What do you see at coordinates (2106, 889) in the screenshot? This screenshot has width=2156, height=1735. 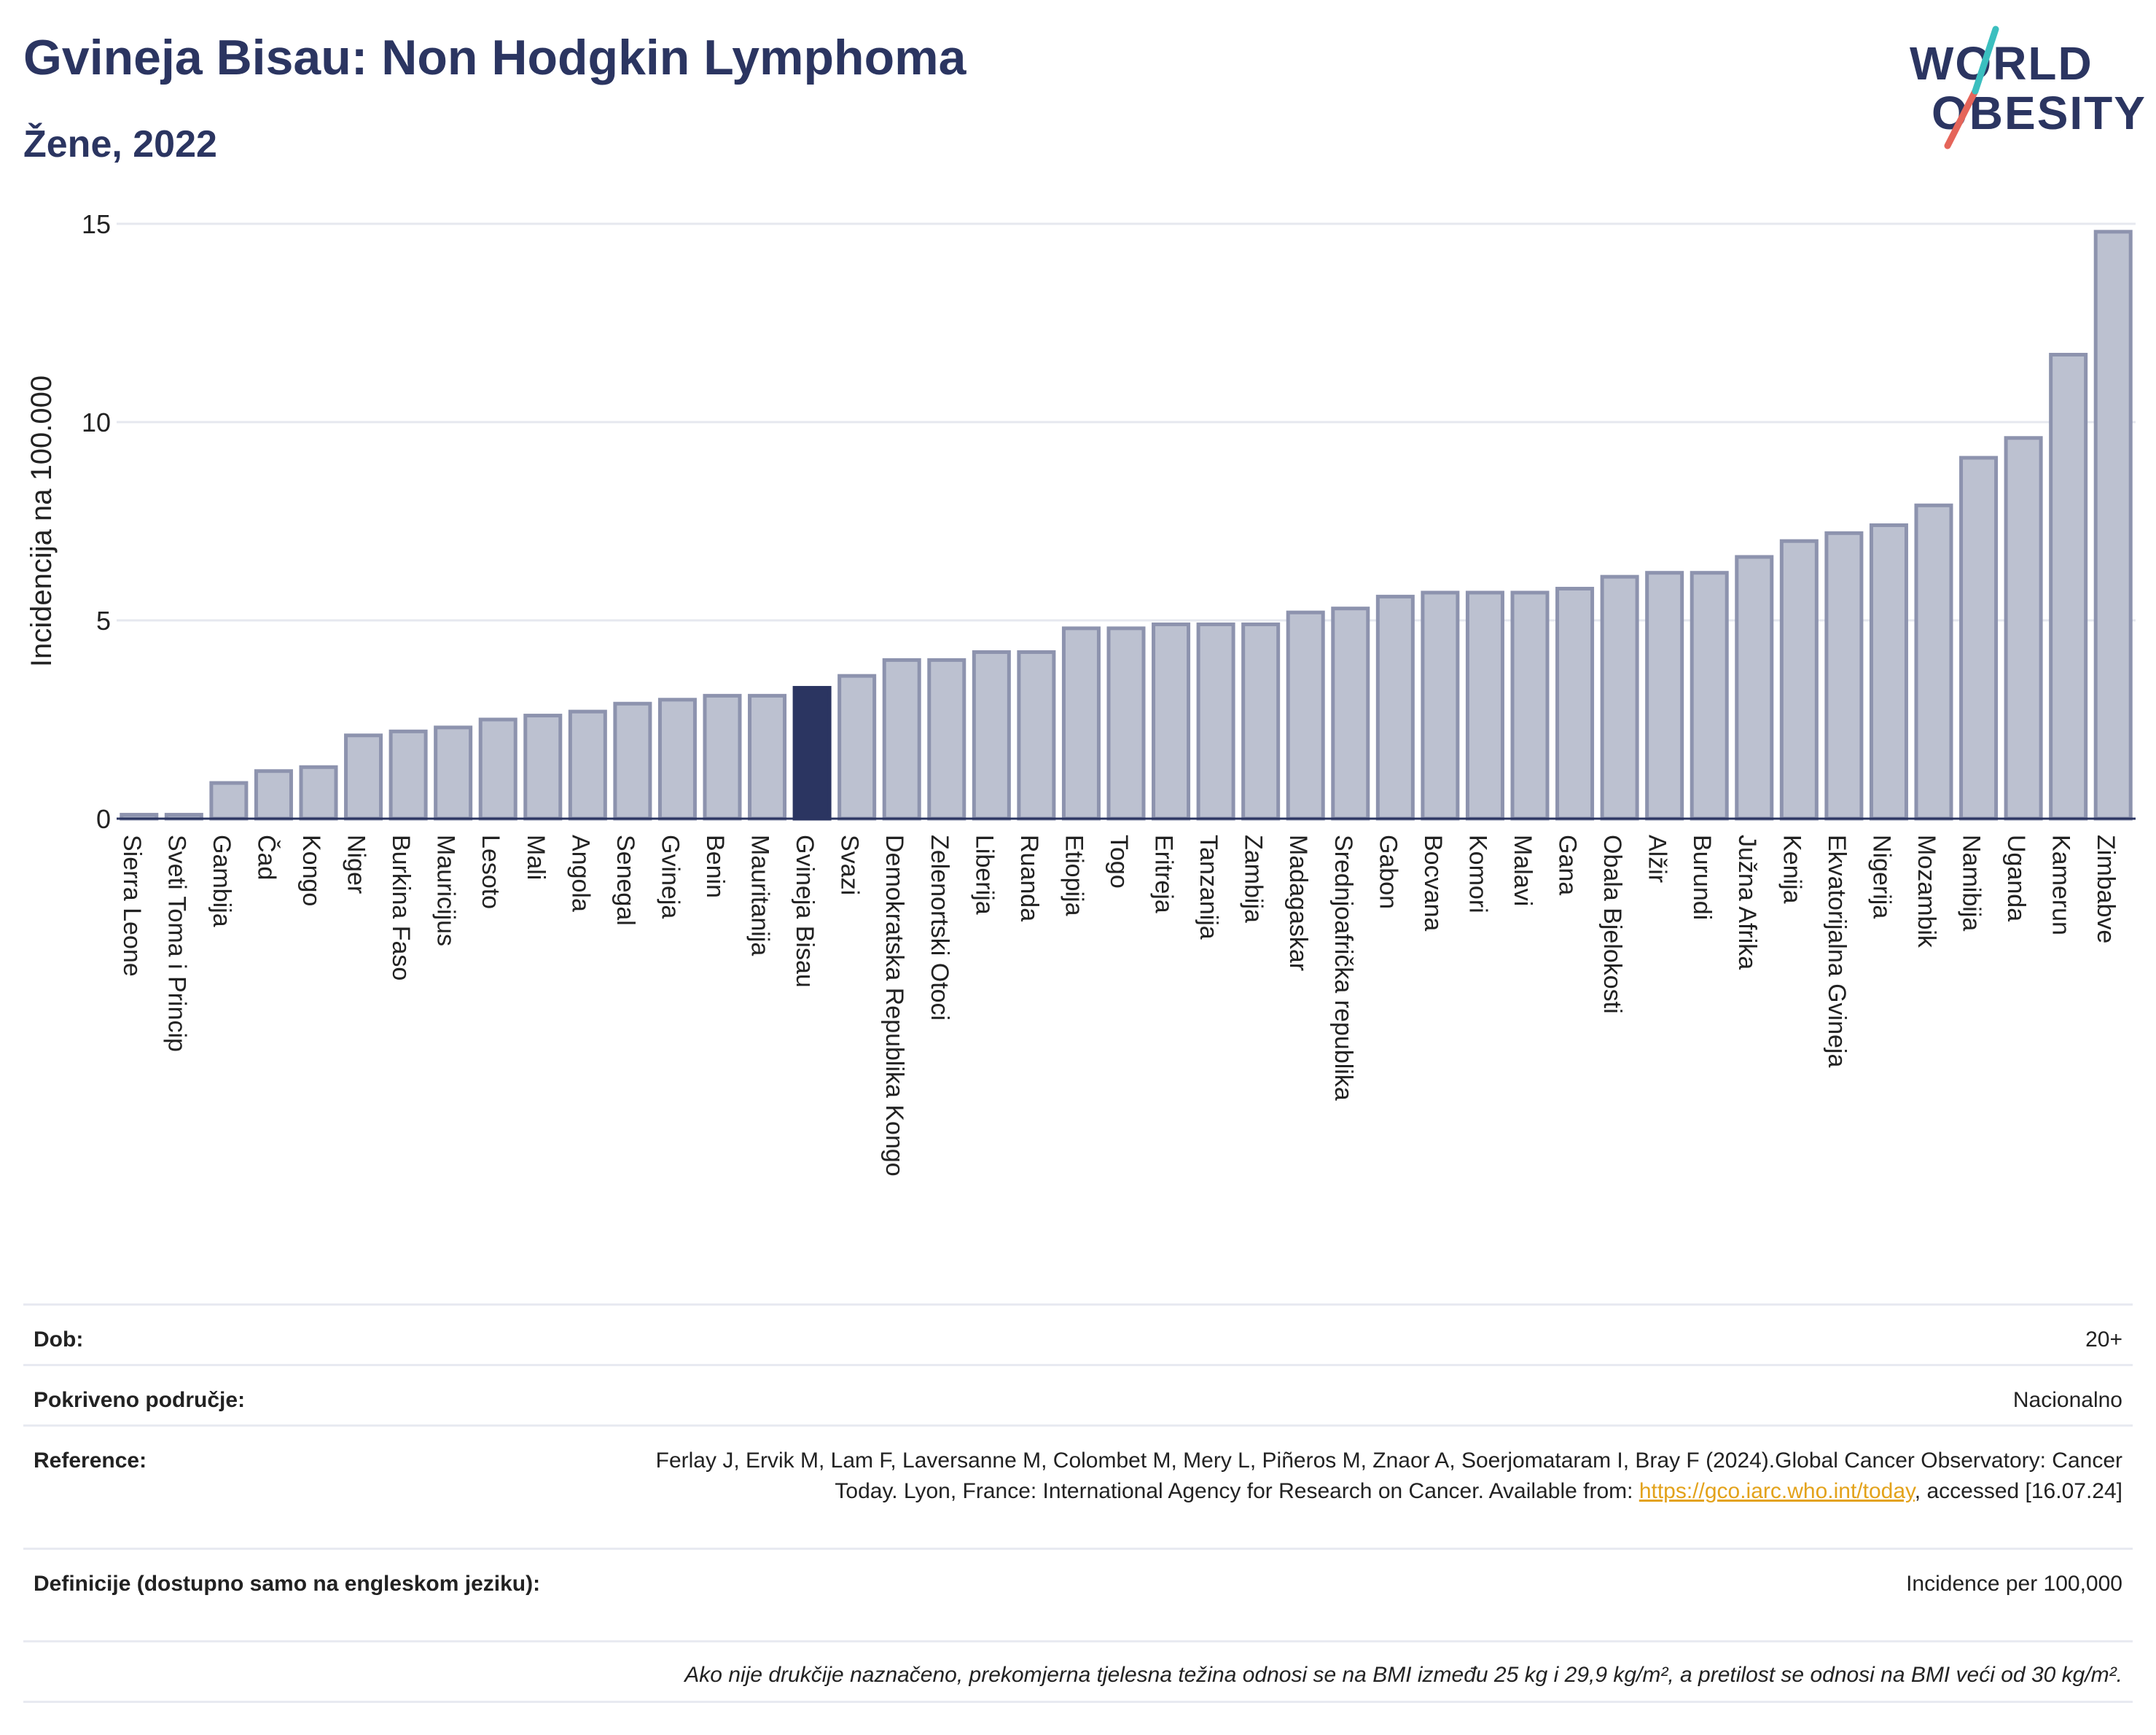 I see `x-tick-label: Zimbabve` at bounding box center [2106, 889].